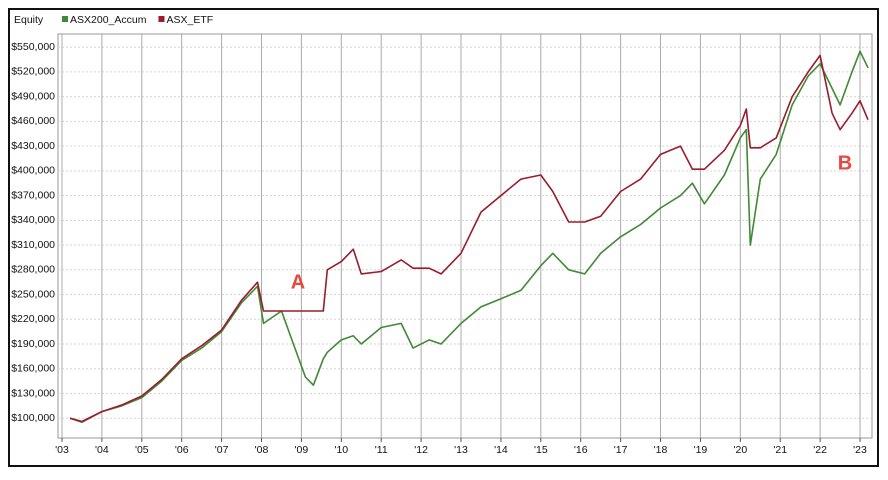 Image resolution: width=888 pixels, height=480 pixels. Describe the element at coordinates (33, 72) in the screenshot. I see `y-tick-label: $520,000` at that location.